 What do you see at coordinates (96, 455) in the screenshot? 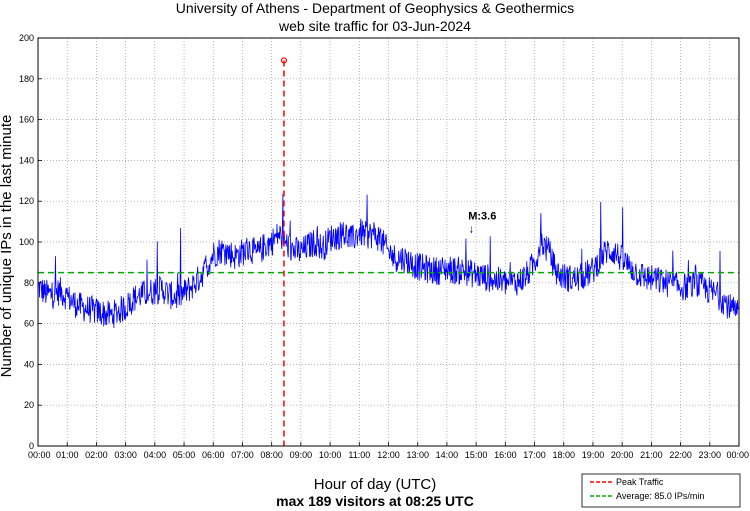
I see `x-tick-label: 02:00` at bounding box center [96, 455].